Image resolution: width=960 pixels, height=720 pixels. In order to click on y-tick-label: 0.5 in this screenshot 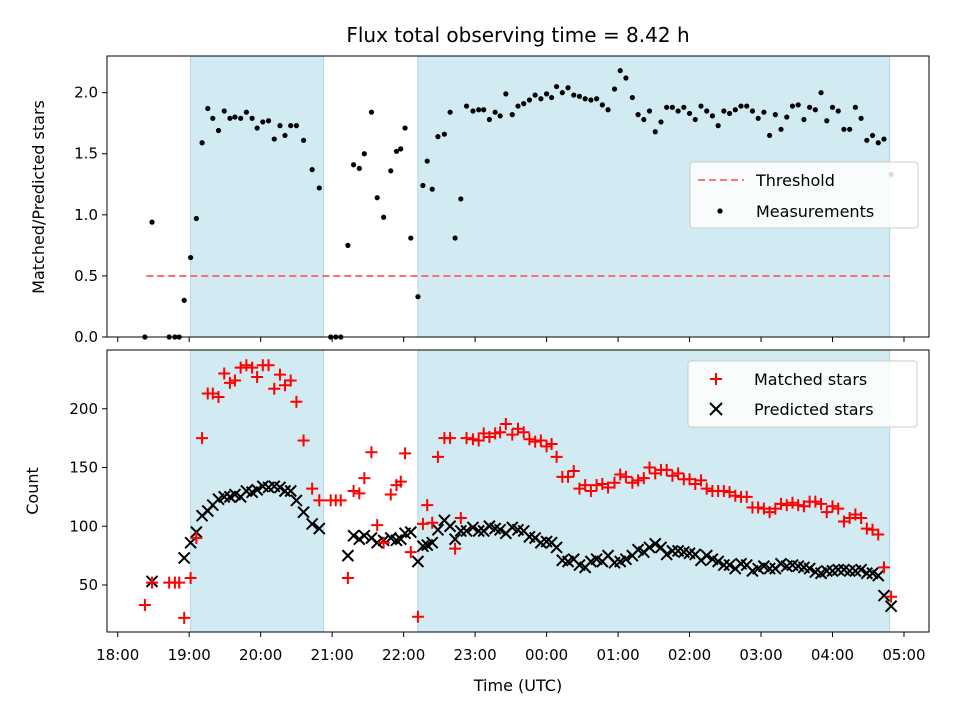, I will do `click(86, 276)`.